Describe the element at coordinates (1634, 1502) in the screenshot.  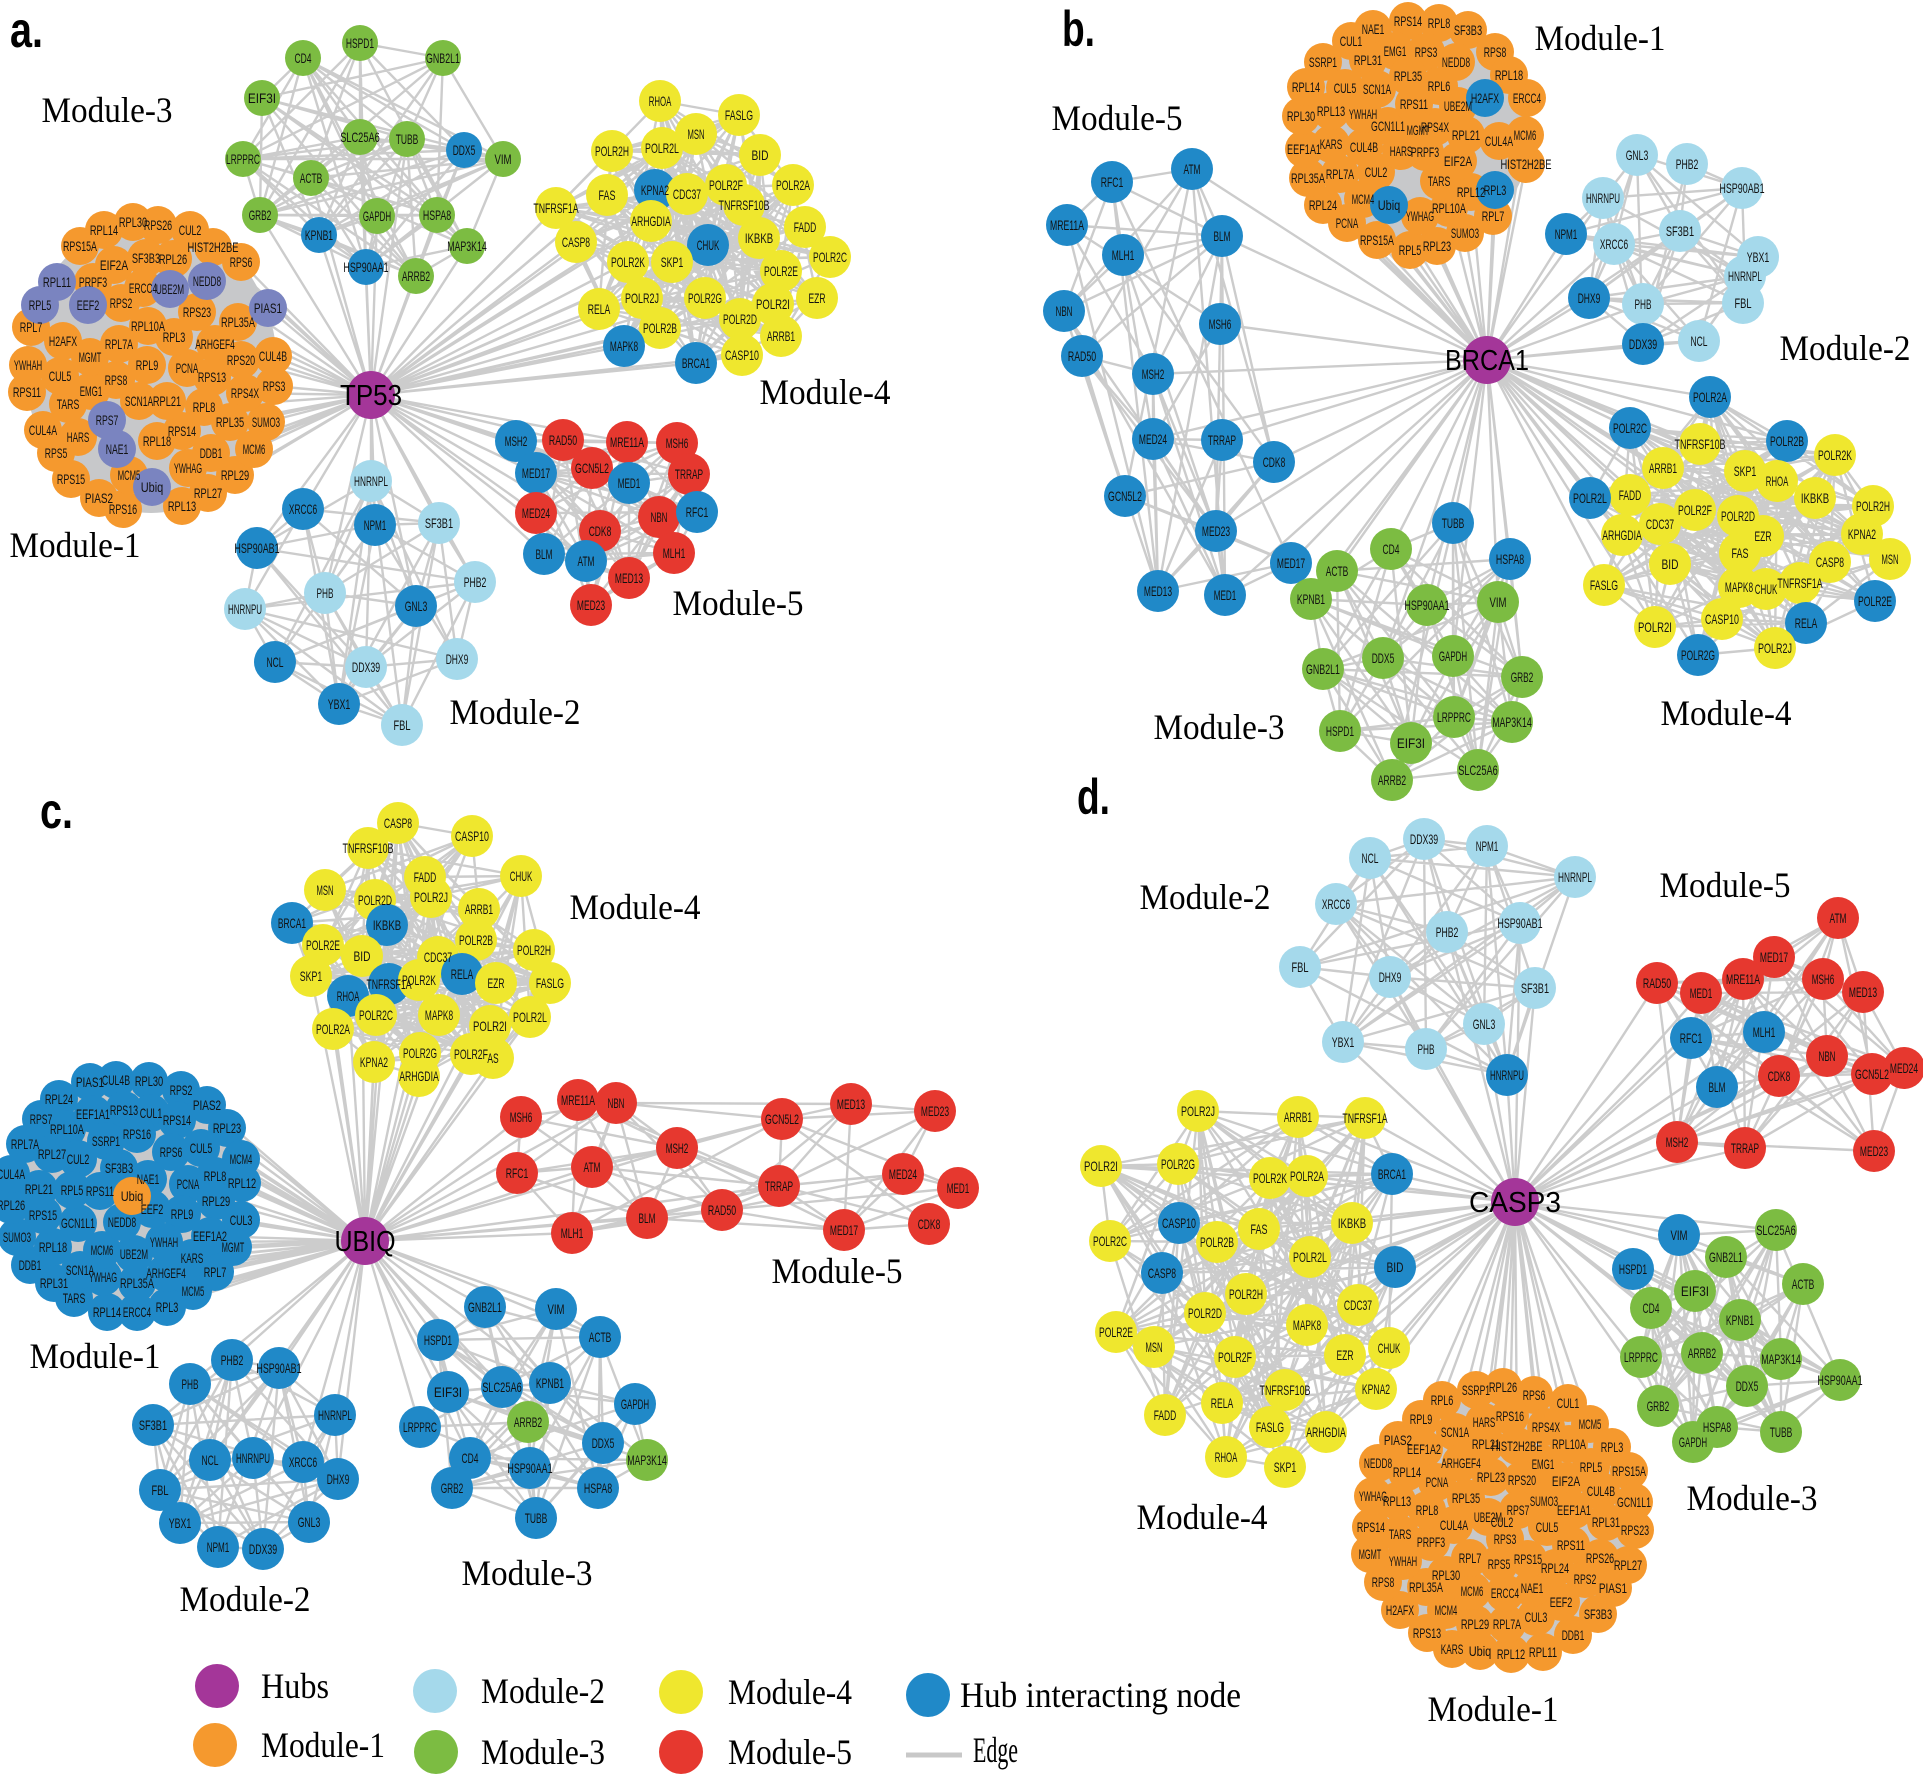
I see `svg-text: GCN1L1` at that location.